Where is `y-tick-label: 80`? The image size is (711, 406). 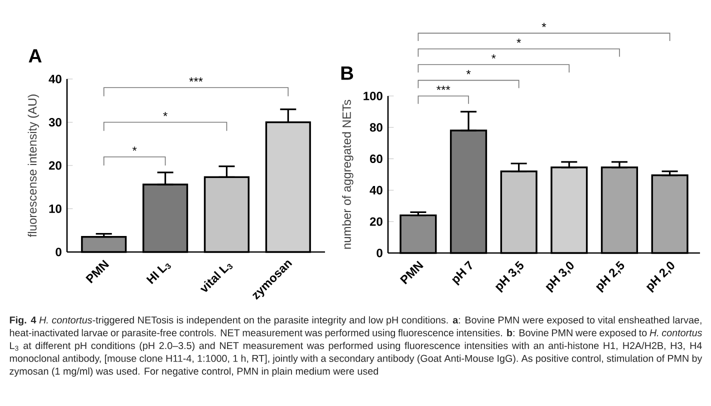
y-tick-label: 80 is located at coordinates (376, 127).